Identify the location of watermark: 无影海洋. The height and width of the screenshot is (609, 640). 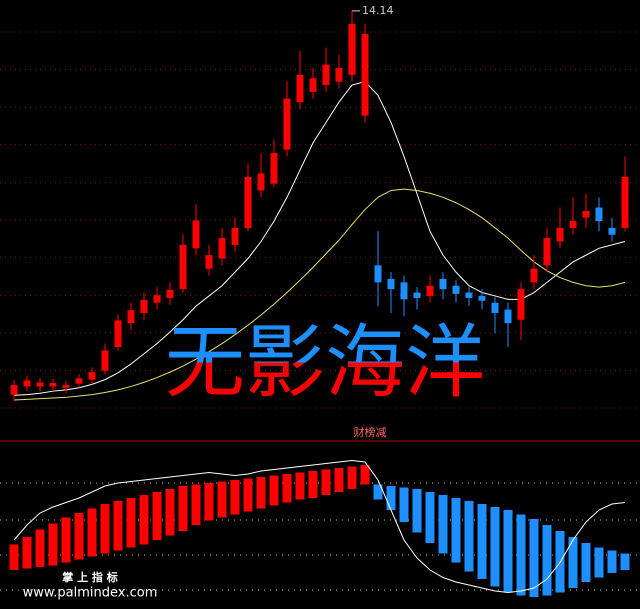
(325, 362).